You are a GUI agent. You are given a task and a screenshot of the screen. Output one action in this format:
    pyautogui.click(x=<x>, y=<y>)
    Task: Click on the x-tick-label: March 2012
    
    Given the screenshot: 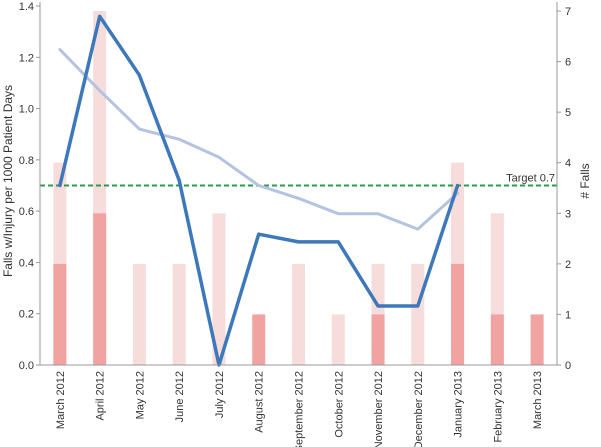 What is the action you would take?
    pyautogui.click(x=61, y=400)
    